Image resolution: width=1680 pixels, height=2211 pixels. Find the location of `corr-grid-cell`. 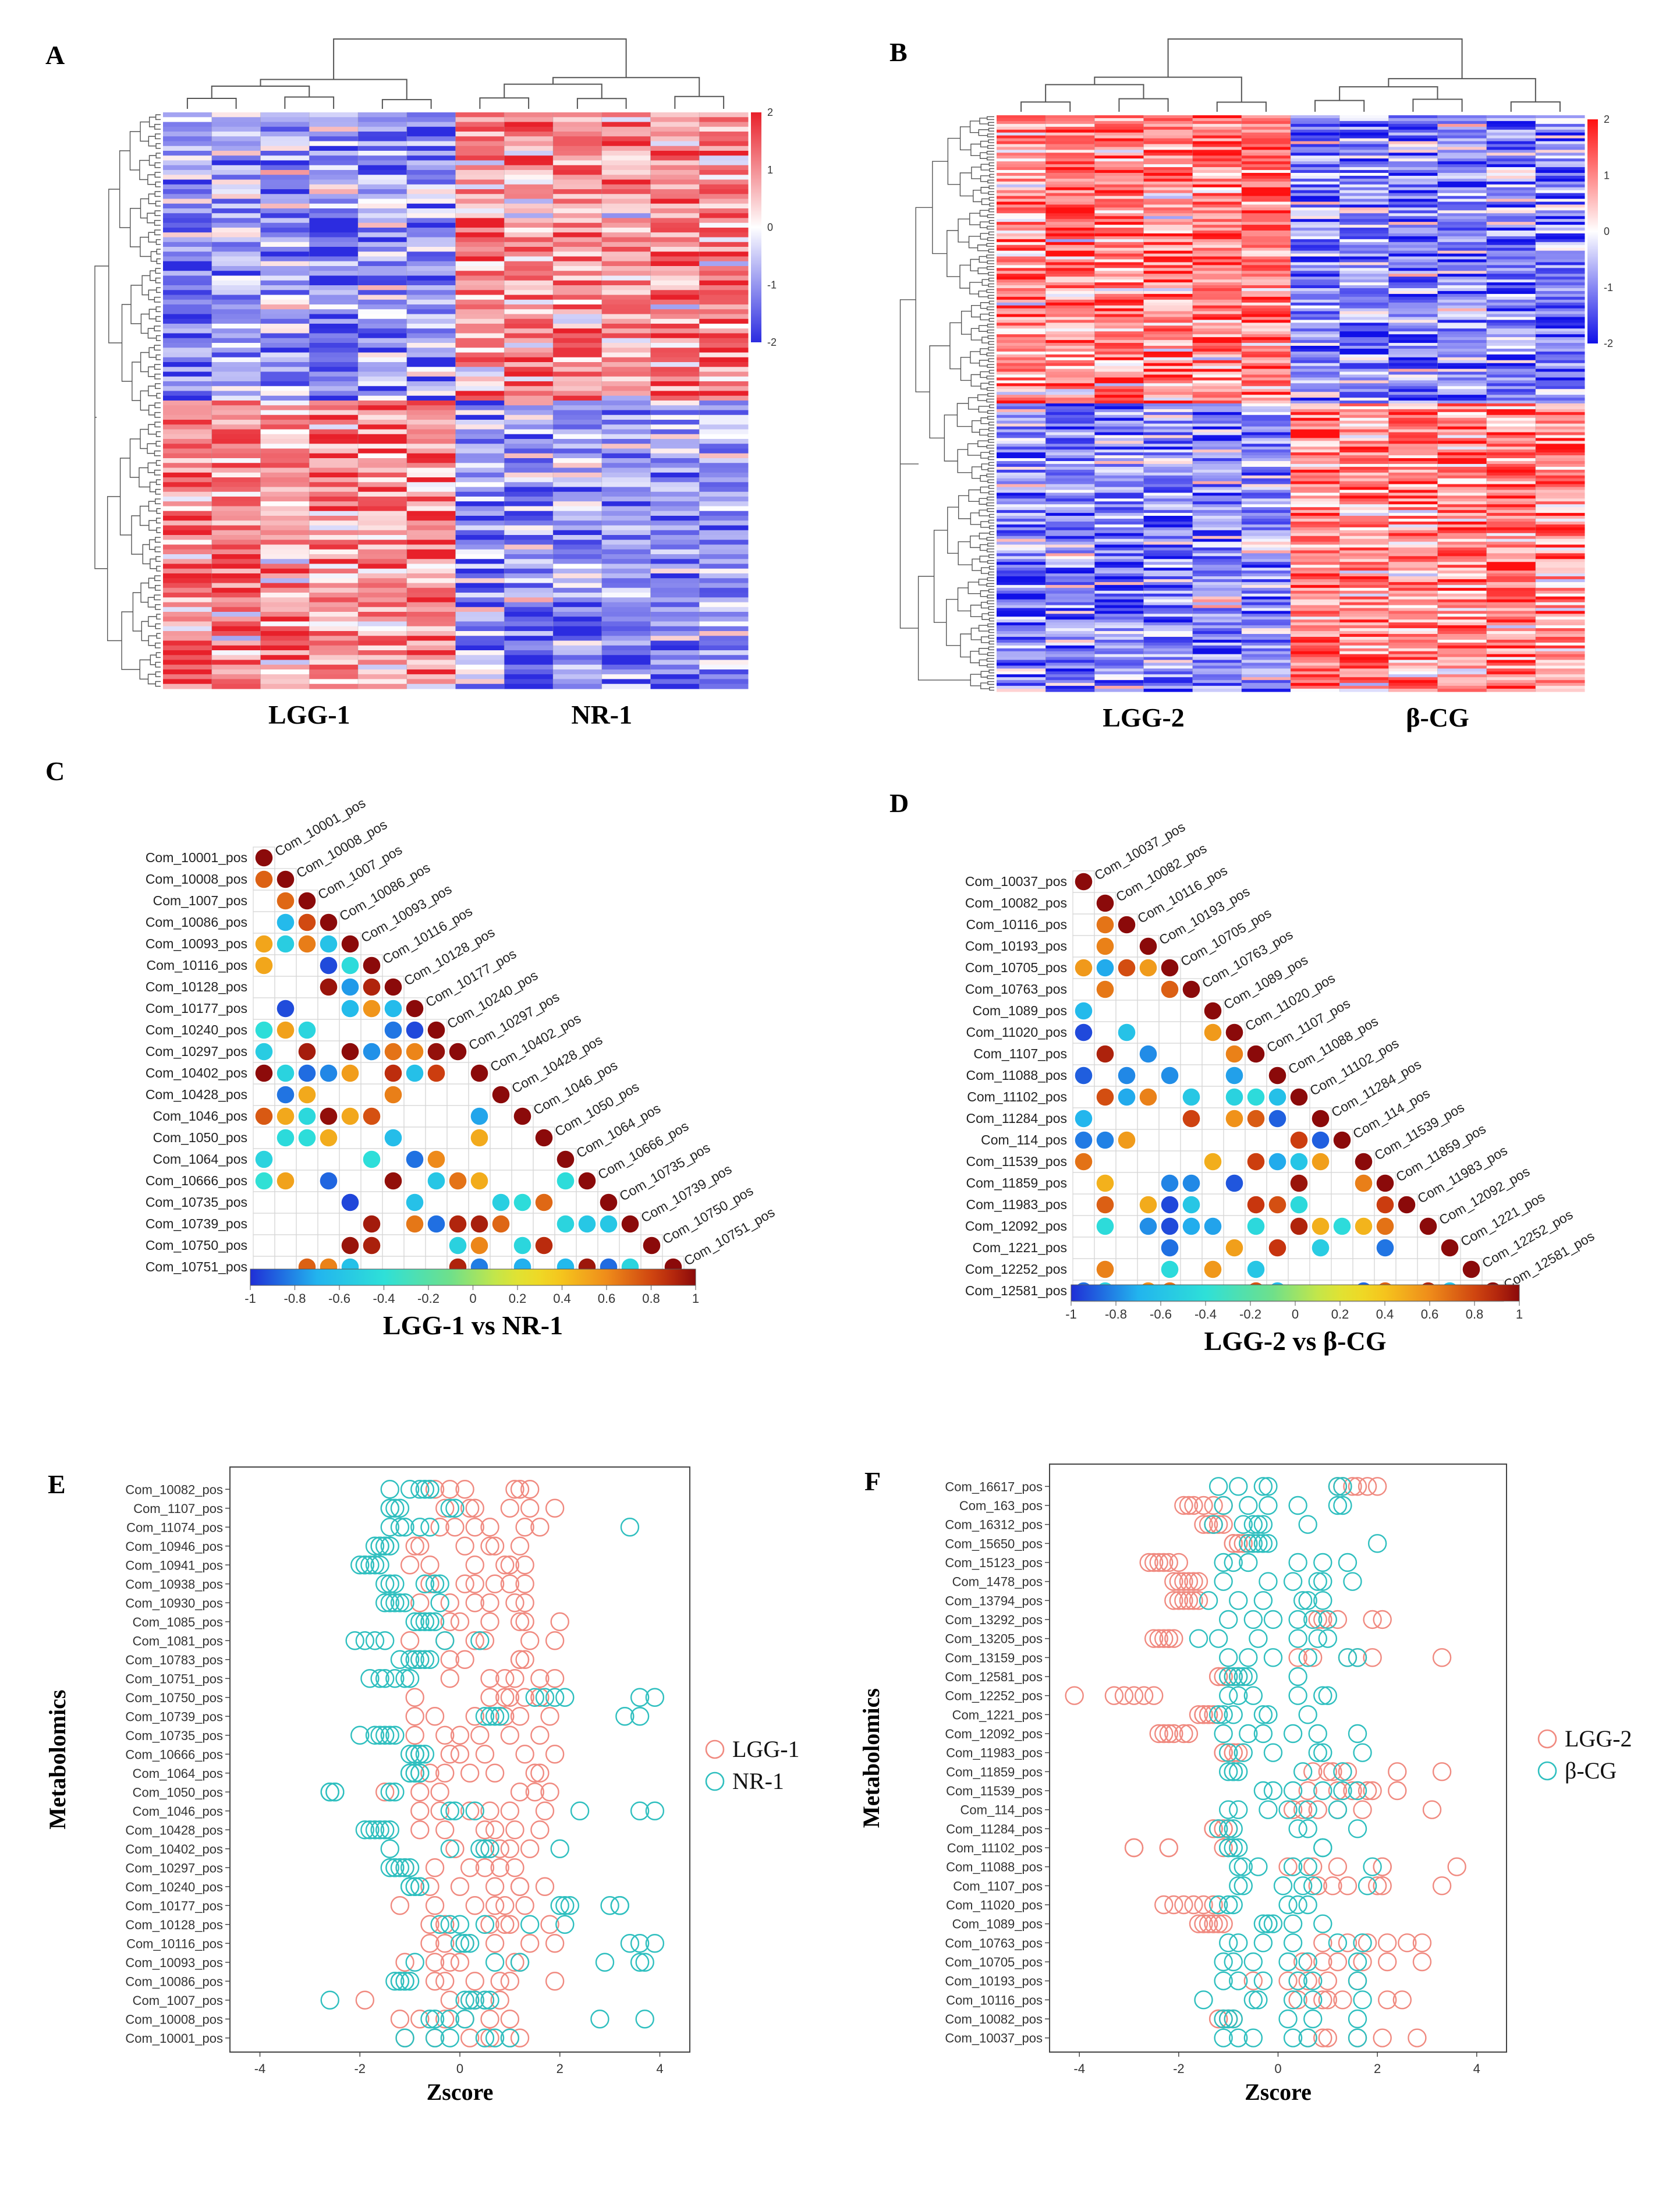

corr-grid-cell is located at coordinates (1170, 1097).